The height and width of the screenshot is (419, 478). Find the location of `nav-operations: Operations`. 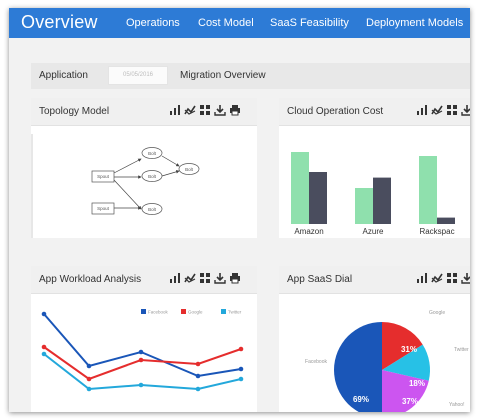

nav-operations: Operations is located at coordinates (153, 23).